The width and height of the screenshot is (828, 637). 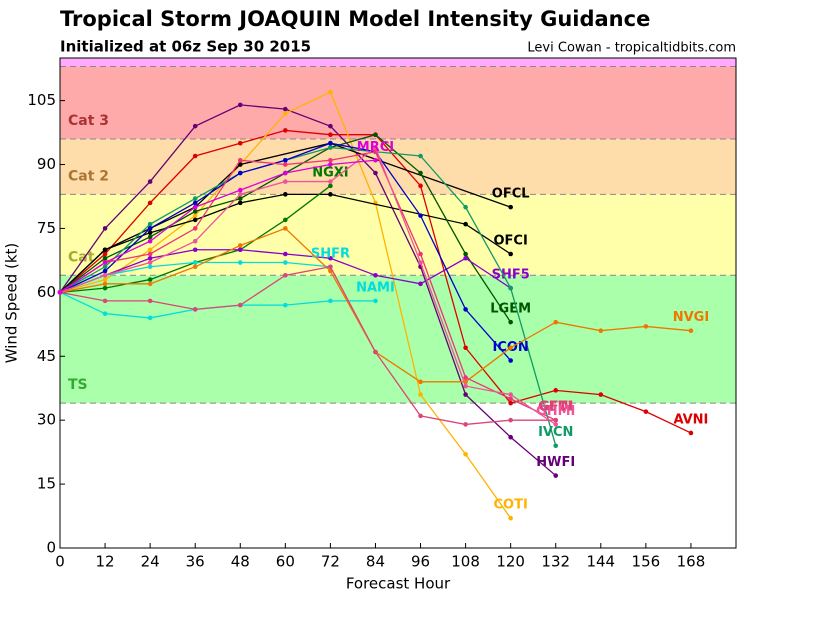 I want to click on y-axis-label: Wind Speed (kt), so click(x=12, y=303).